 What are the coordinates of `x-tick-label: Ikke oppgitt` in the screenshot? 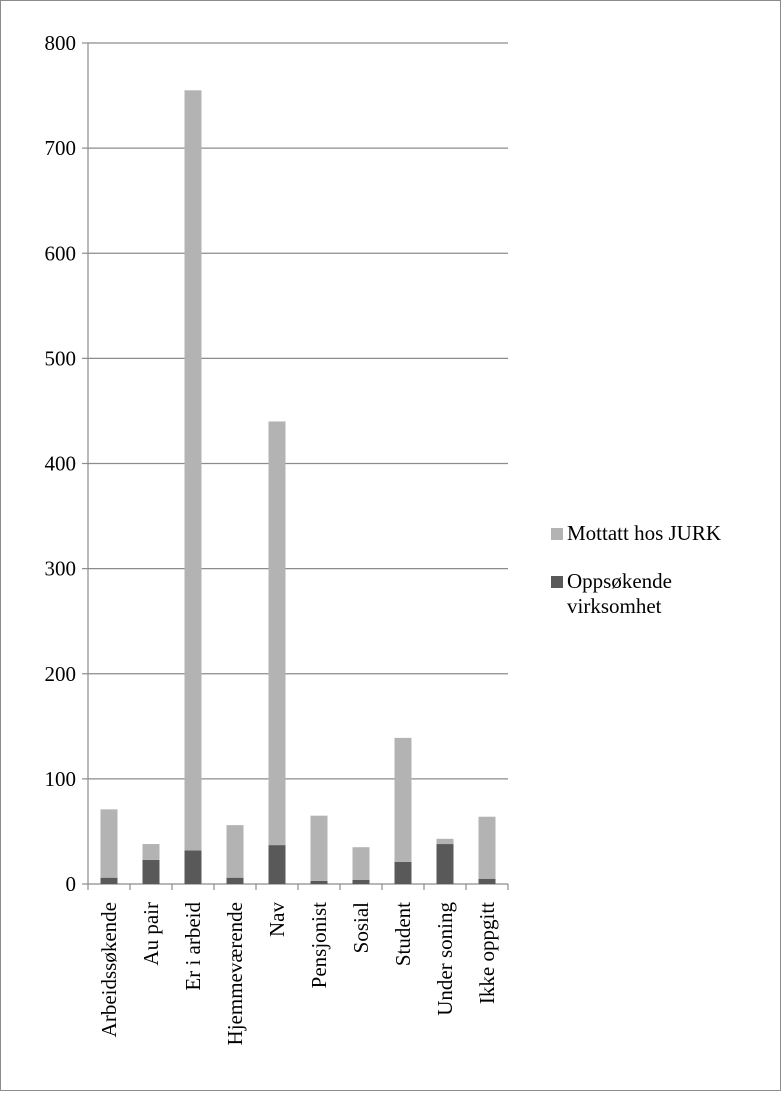 It's located at (487, 953).